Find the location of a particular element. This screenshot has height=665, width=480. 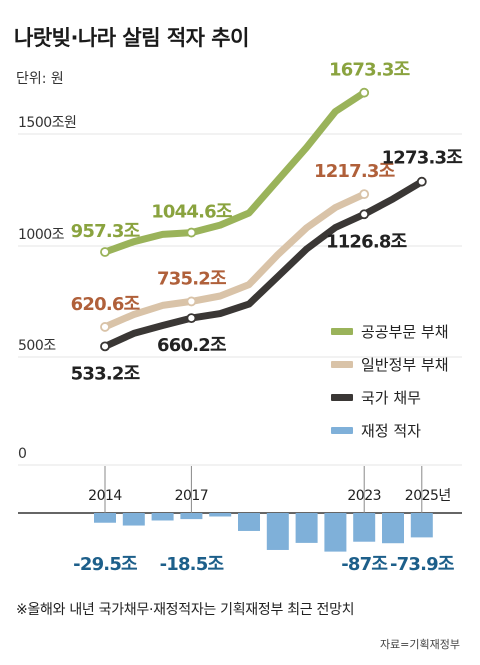

deficit-bar-2019 is located at coordinates (249, 522).